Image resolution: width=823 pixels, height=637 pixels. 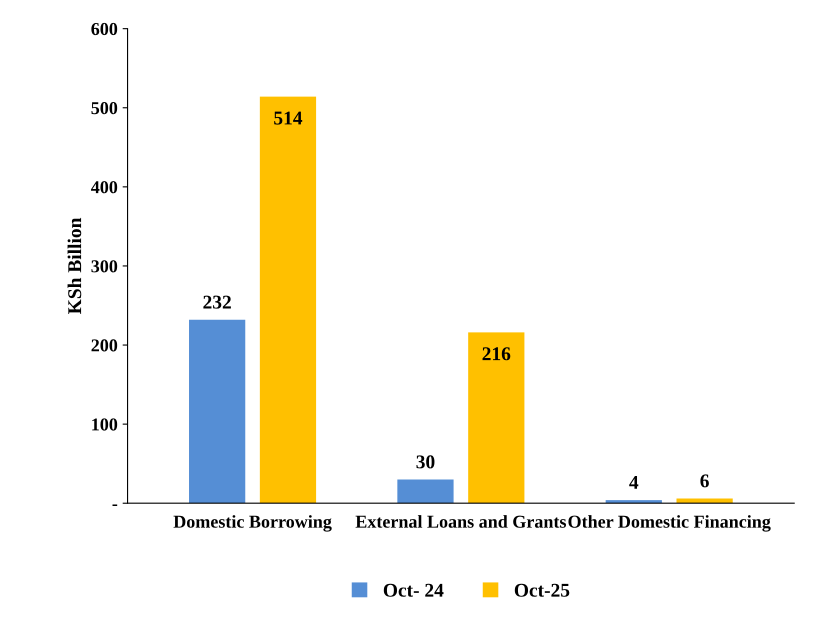 What do you see at coordinates (253, 523) in the screenshot?
I see `x-tick-label: Domestic Borrowing` at bounding box center [253, 523].